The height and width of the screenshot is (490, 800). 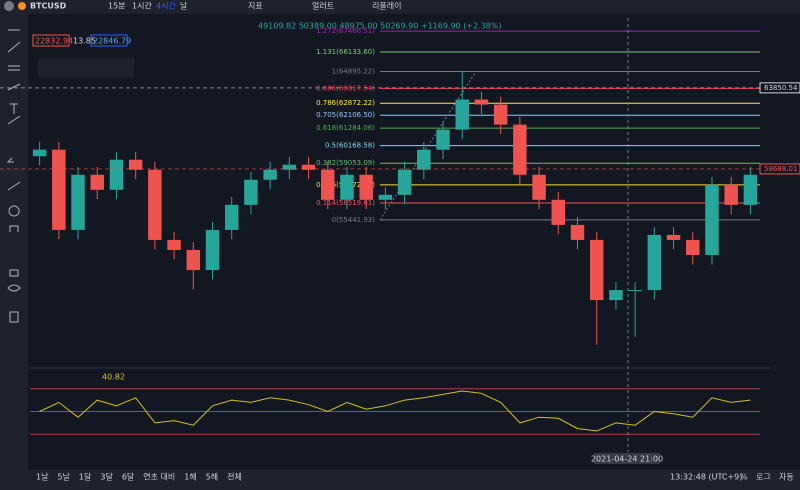 What do you see at coordinates (255, 6) in the screenshot?
I see `menu-item: 지표` at bounding box center [255, 6].